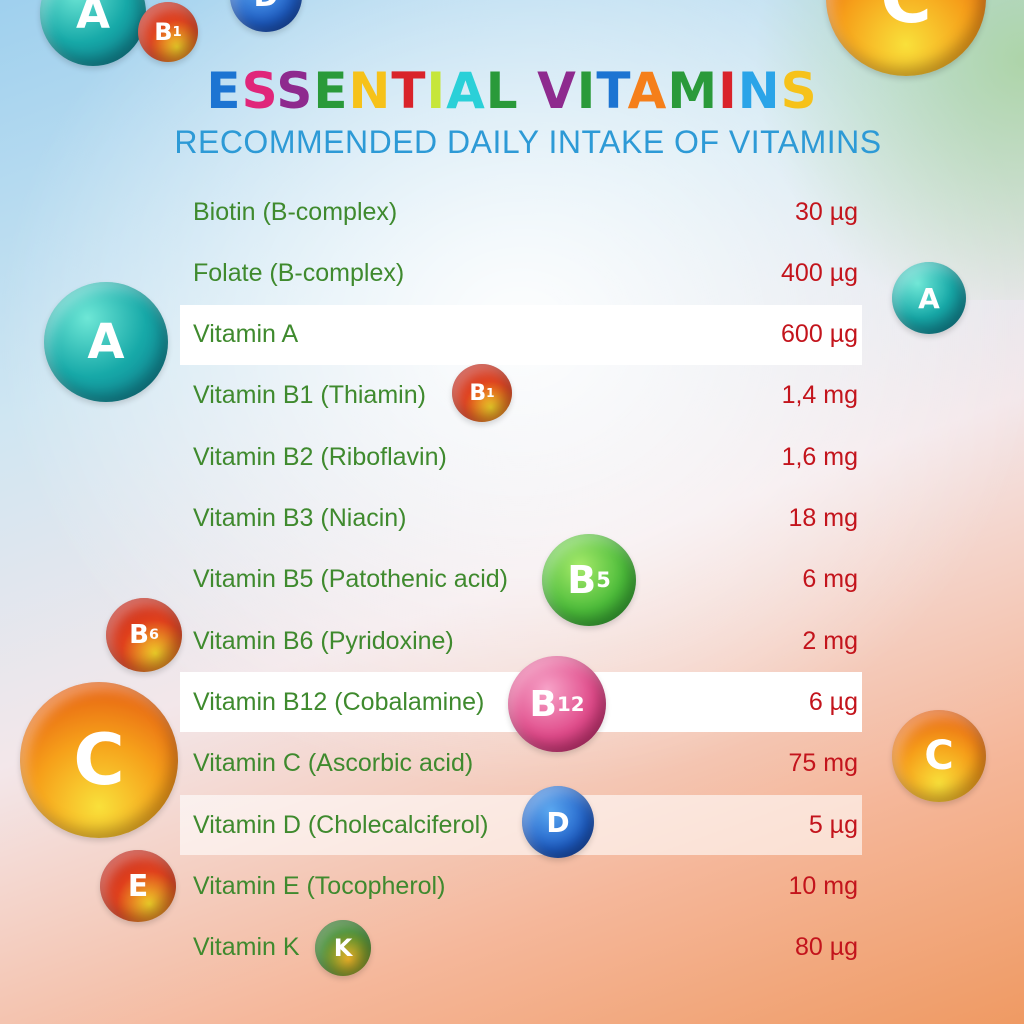  Describe the element at coordinates (521, 580) in the screenshot. I see `table-row: Vitamin B5 (Patothenic acid) 6 mg` at that location.